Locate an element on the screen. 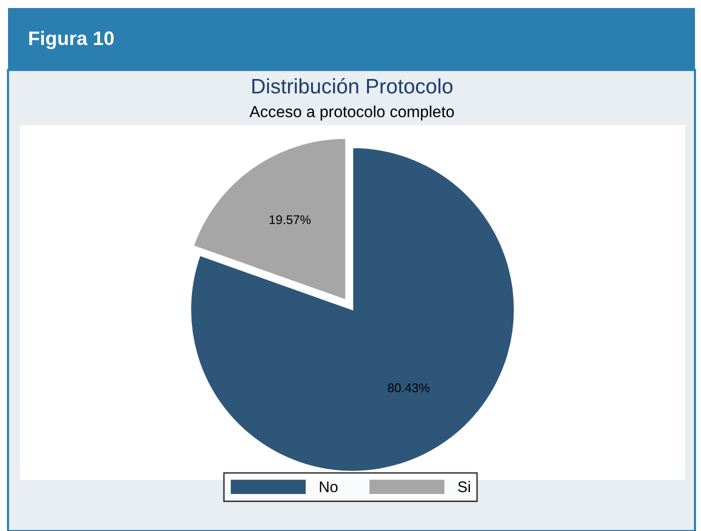  legend-label: Si is located at coordinates (464, 486).